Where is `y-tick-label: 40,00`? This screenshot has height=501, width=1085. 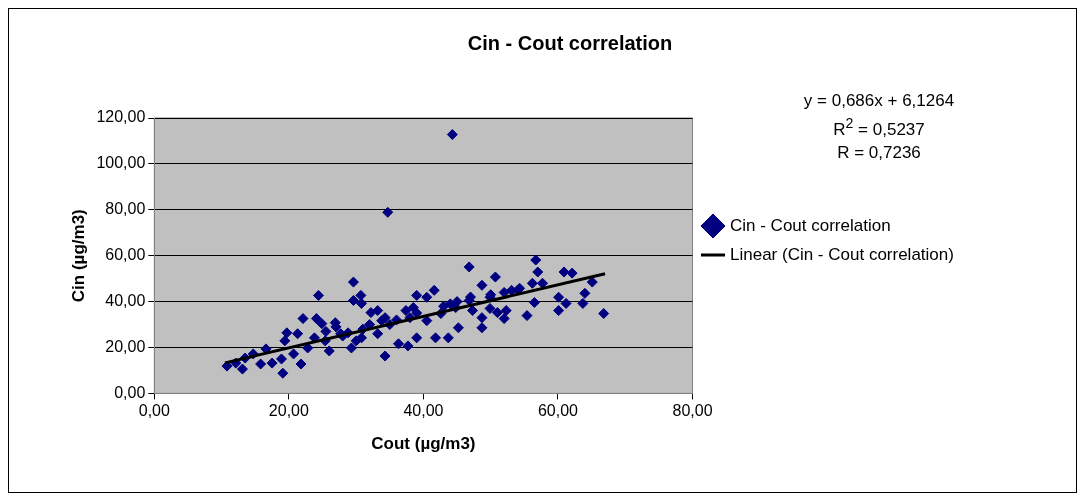 y-tick-label: 40,00 is located at coordinates (125, 301).